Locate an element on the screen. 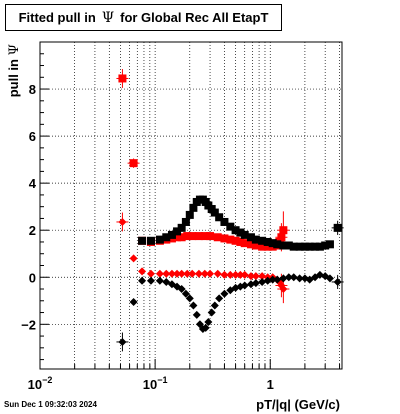  y-axis-title-text: pull in is located at coordinates (13, 76).